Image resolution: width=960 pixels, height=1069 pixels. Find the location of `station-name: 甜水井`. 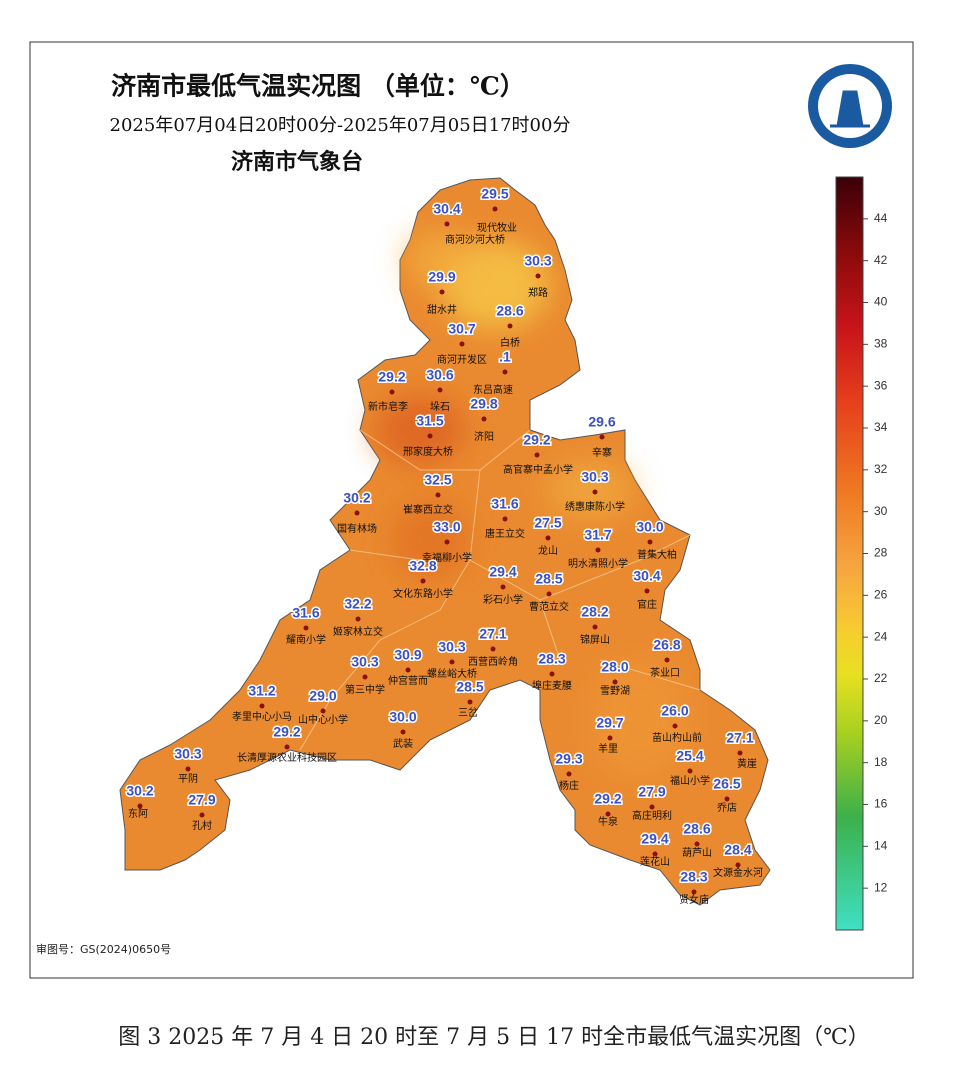

station-name: 甜水井 is located at coordinates (442, 309).